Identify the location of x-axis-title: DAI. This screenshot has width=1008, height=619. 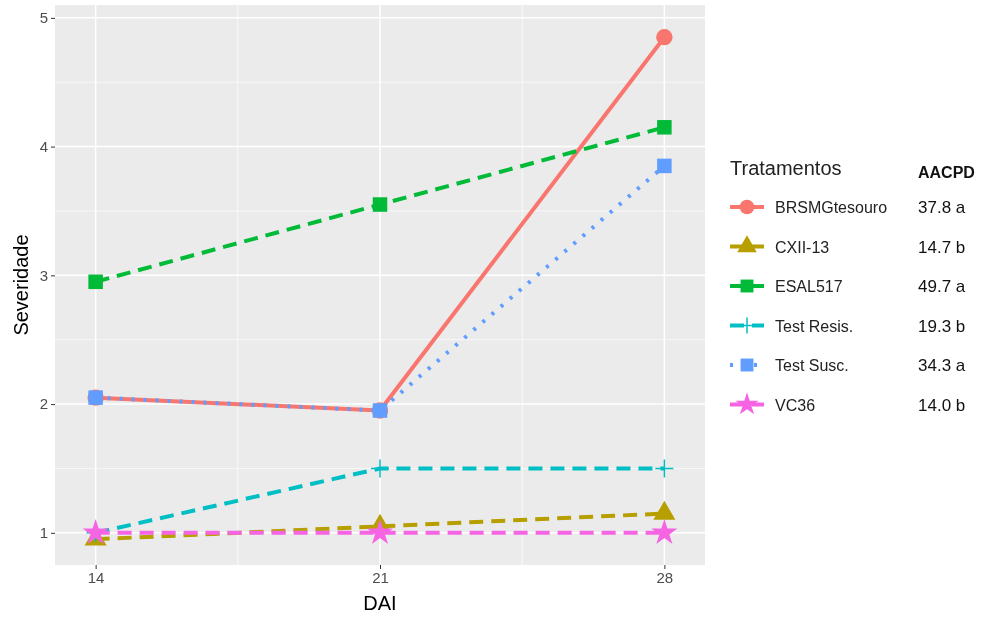
(380, 603).